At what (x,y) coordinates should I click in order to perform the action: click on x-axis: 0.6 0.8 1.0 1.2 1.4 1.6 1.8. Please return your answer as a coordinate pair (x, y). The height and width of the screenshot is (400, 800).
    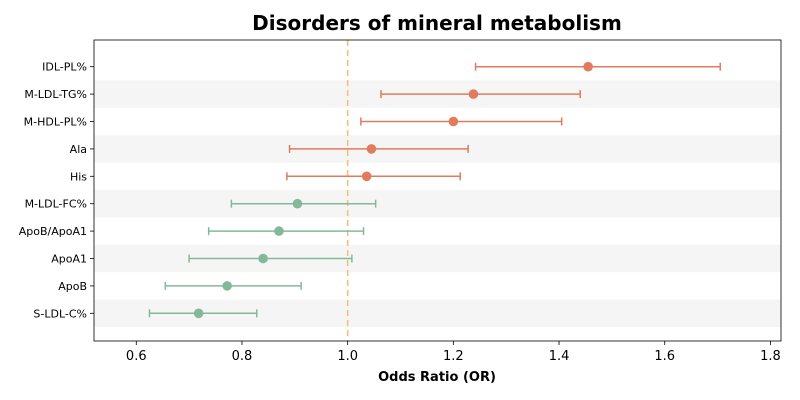
    Looking at the image, I should click on (453, 352).